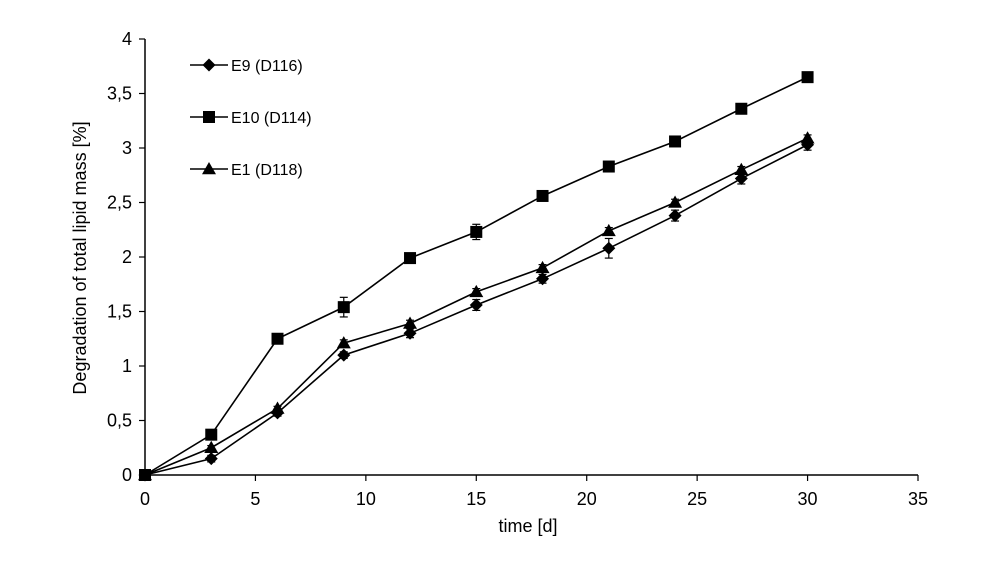 This screenshot has width=1005, height=576. I want to click on y-tick-label: 4, so click(127, 39).